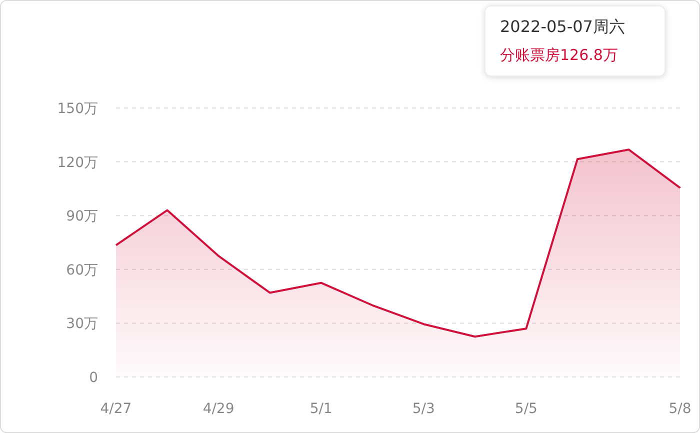 This screenshot has height=433, width=700. What do you see at coordinates (680, 409) in the screenshot?
I see `x-tick-label: 5/8` at bounding box center [680, 409].